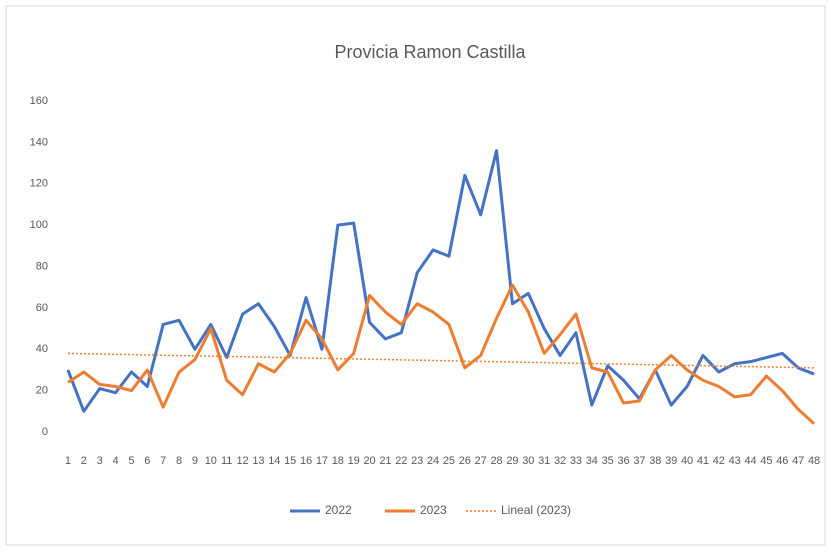  I want to click on y-tick-label: 140, so click(39, 142).